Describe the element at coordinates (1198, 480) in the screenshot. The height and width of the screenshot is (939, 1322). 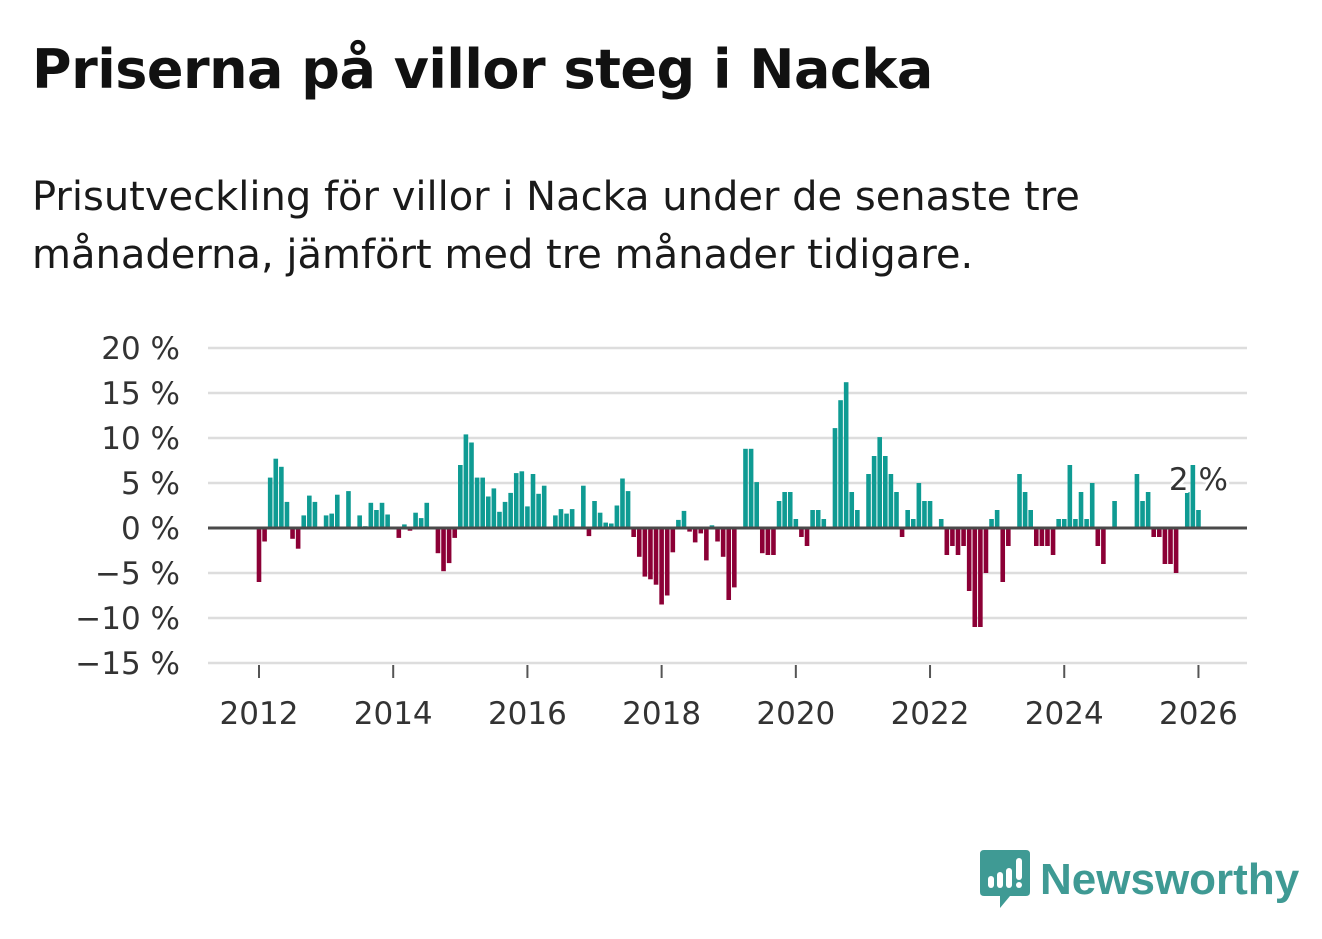
I see `last-value-label: 2 %` at that location.